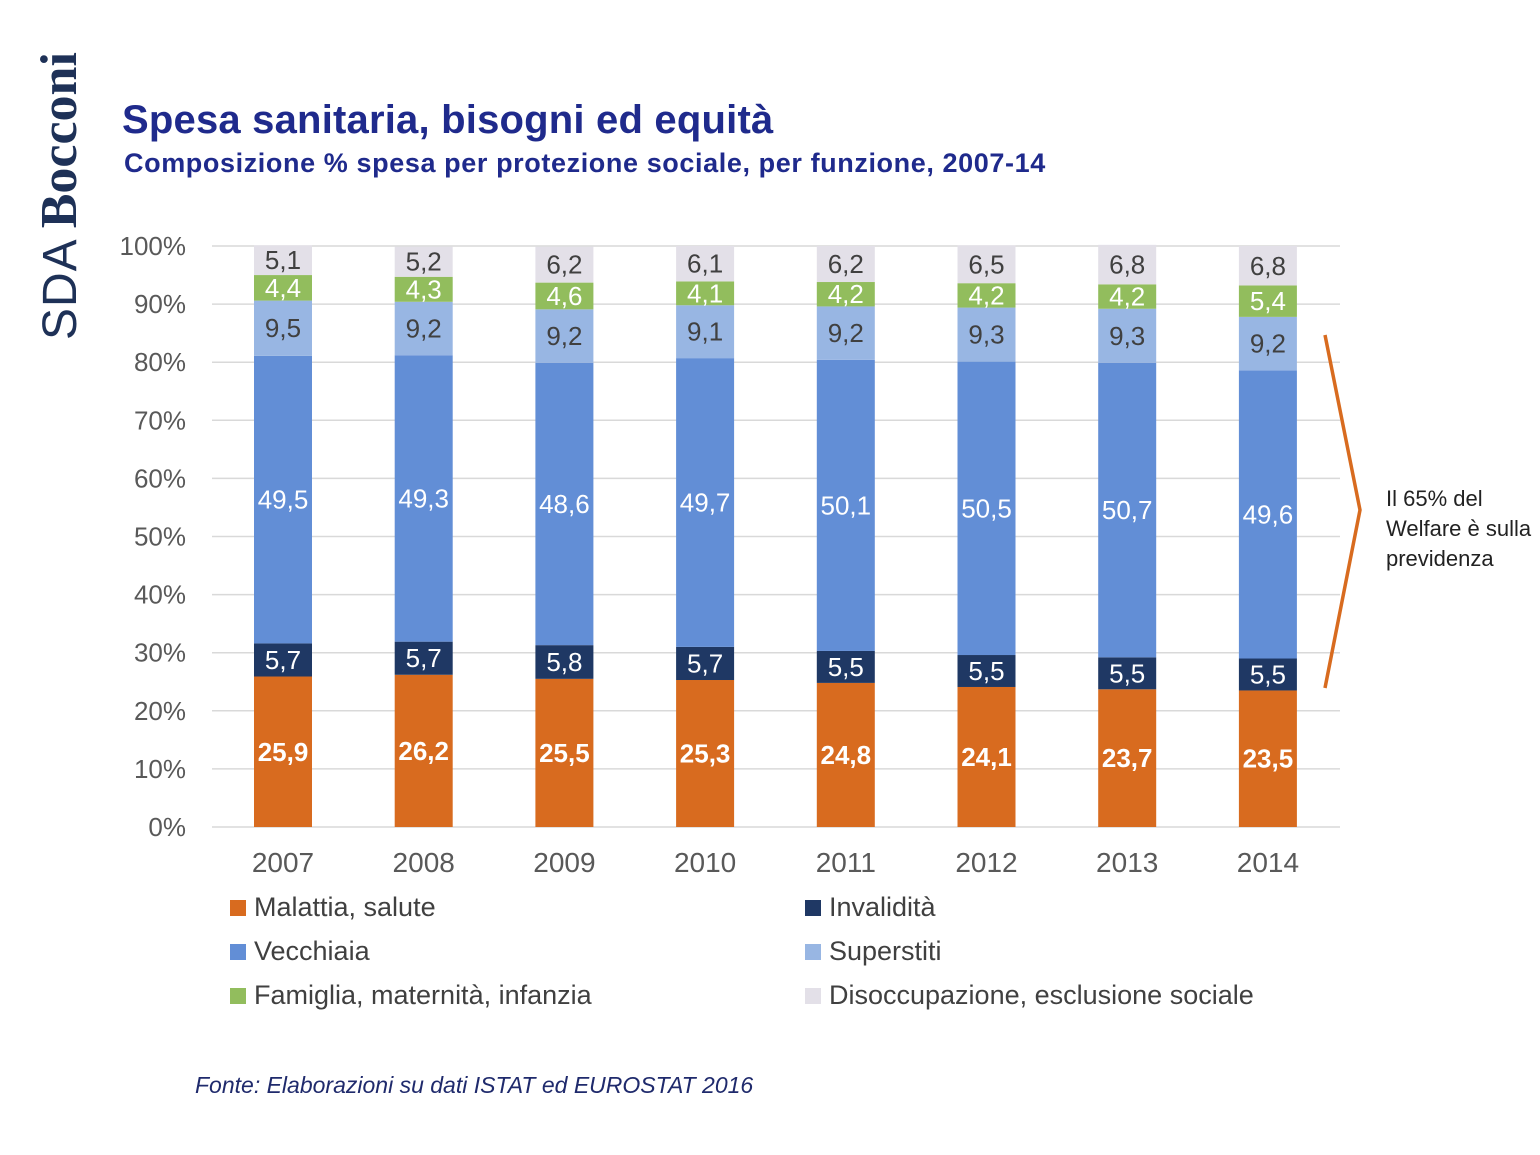 This screenshot has height=1155, width=1540. I want to click on x-tick-label: 2014, so click(1268, 862).